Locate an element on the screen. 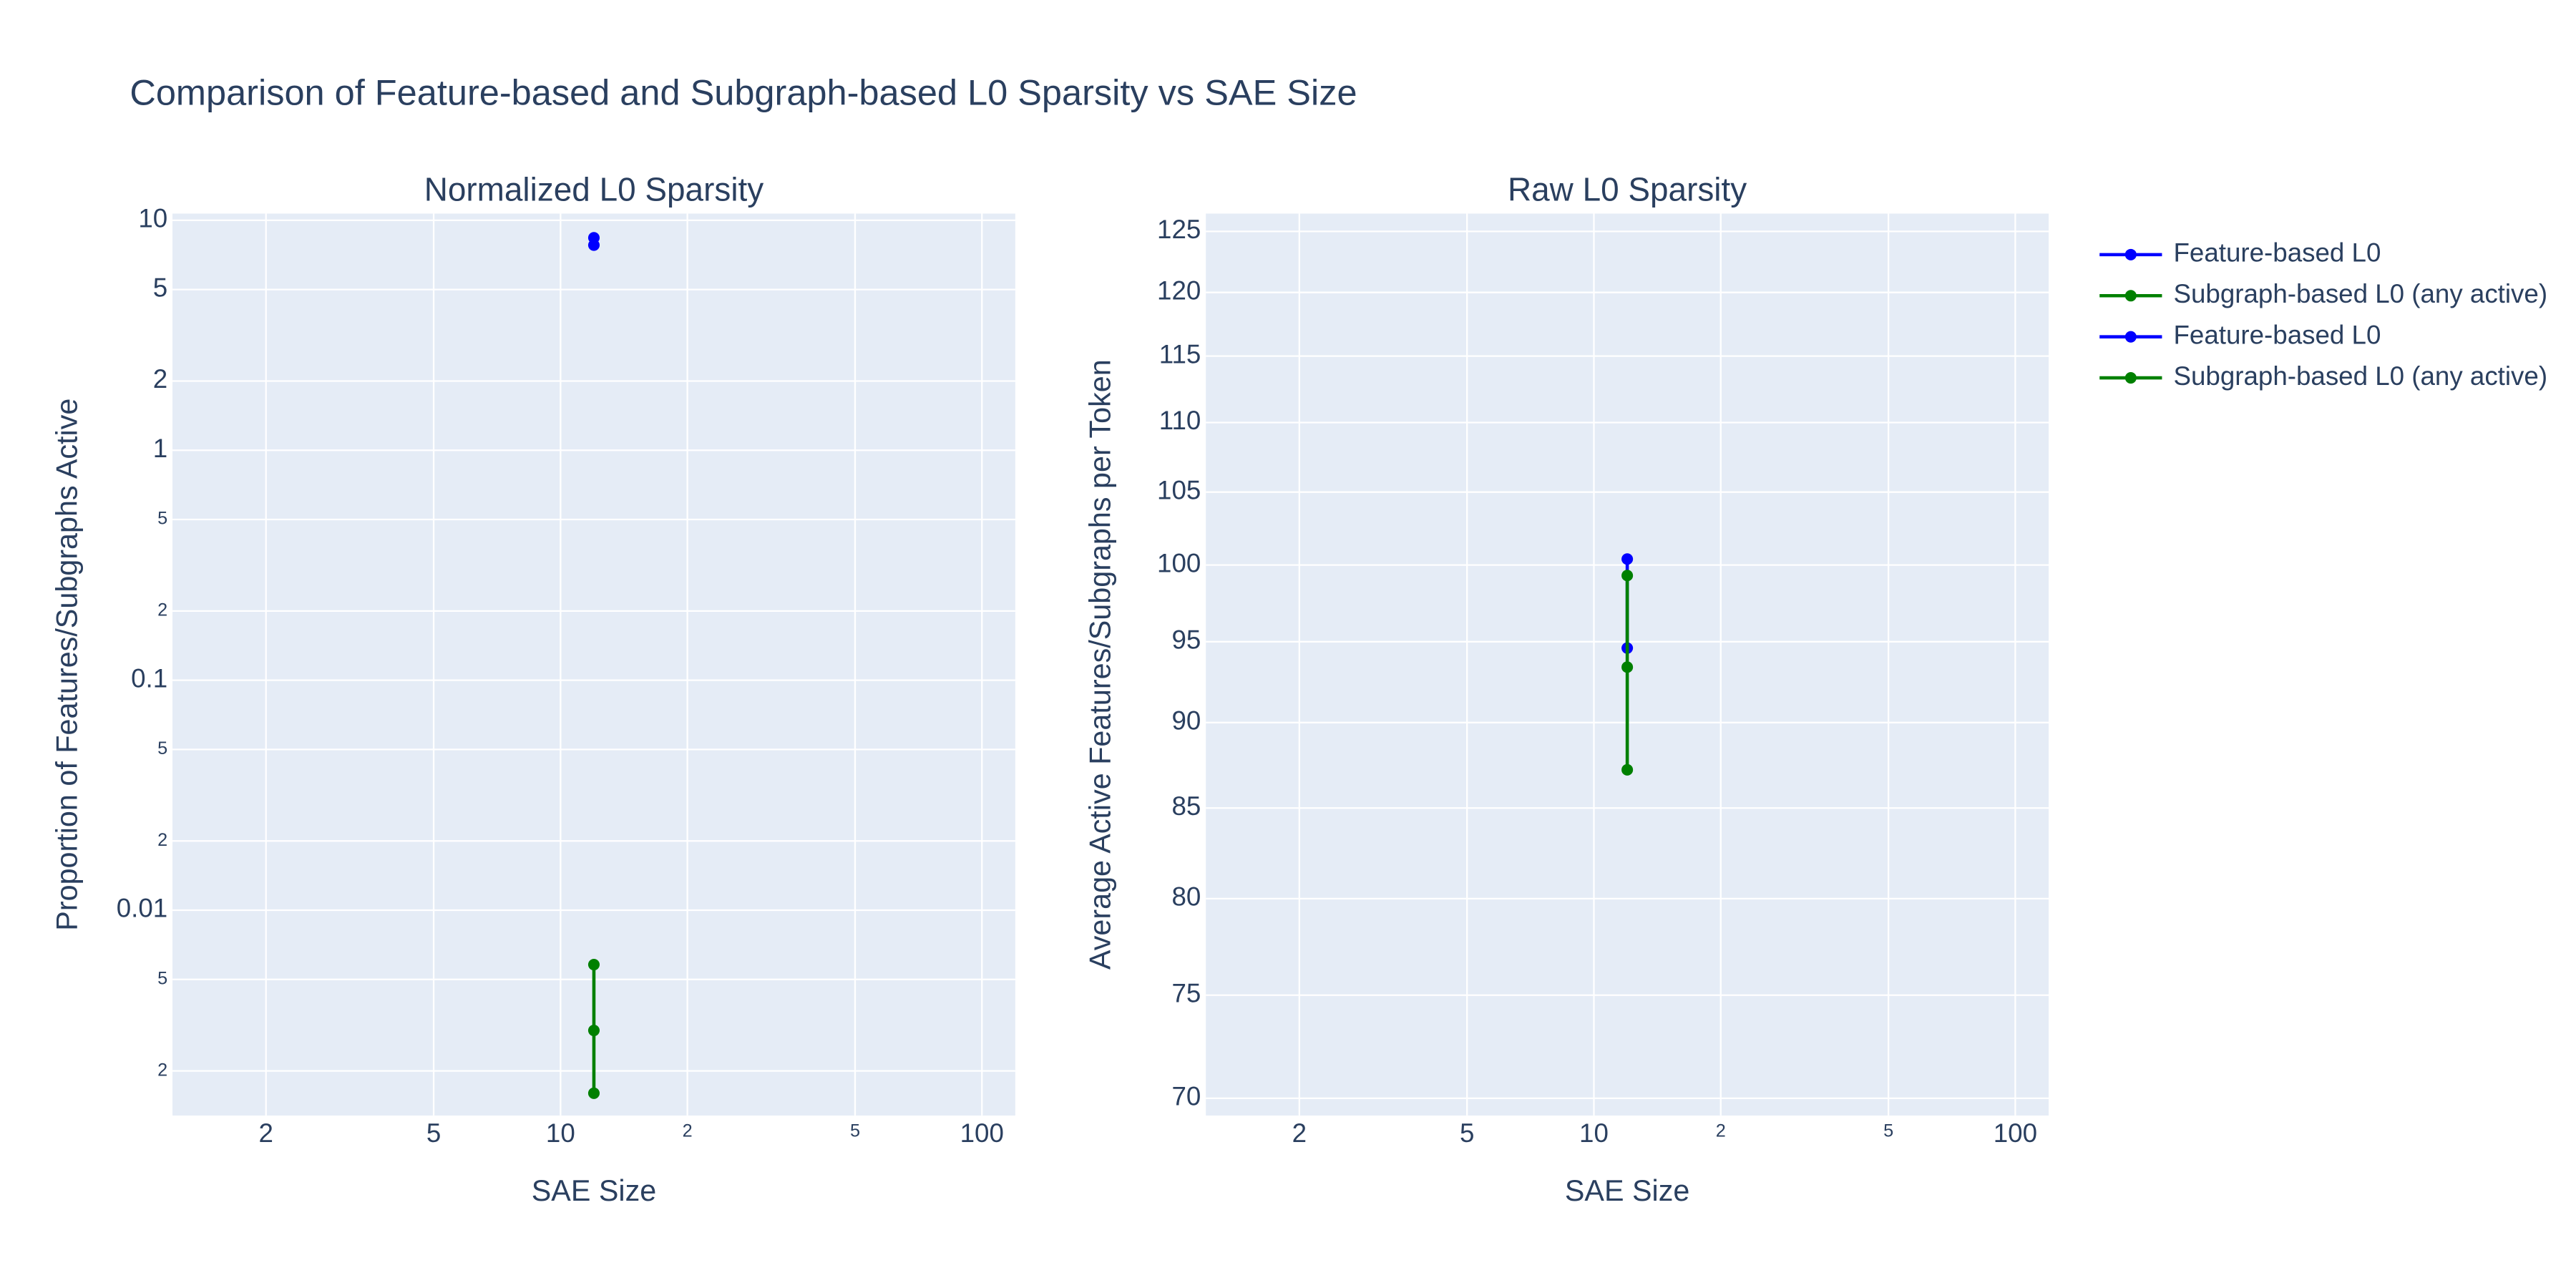 This screenshot has width=2576, height=1288. y-tick-label: 1 is located at coordinates (160, 448).